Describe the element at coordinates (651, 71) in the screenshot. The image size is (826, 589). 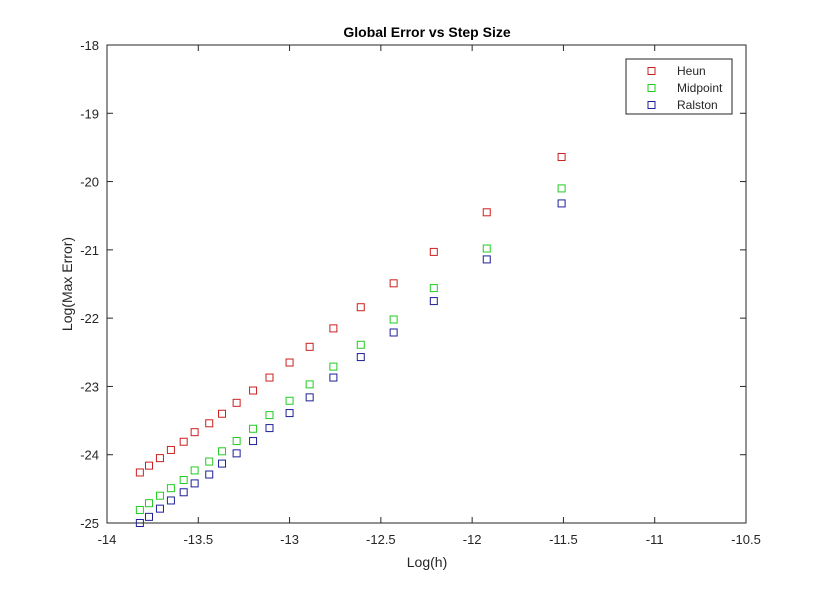
I see `legend-marker-heun` at that location.